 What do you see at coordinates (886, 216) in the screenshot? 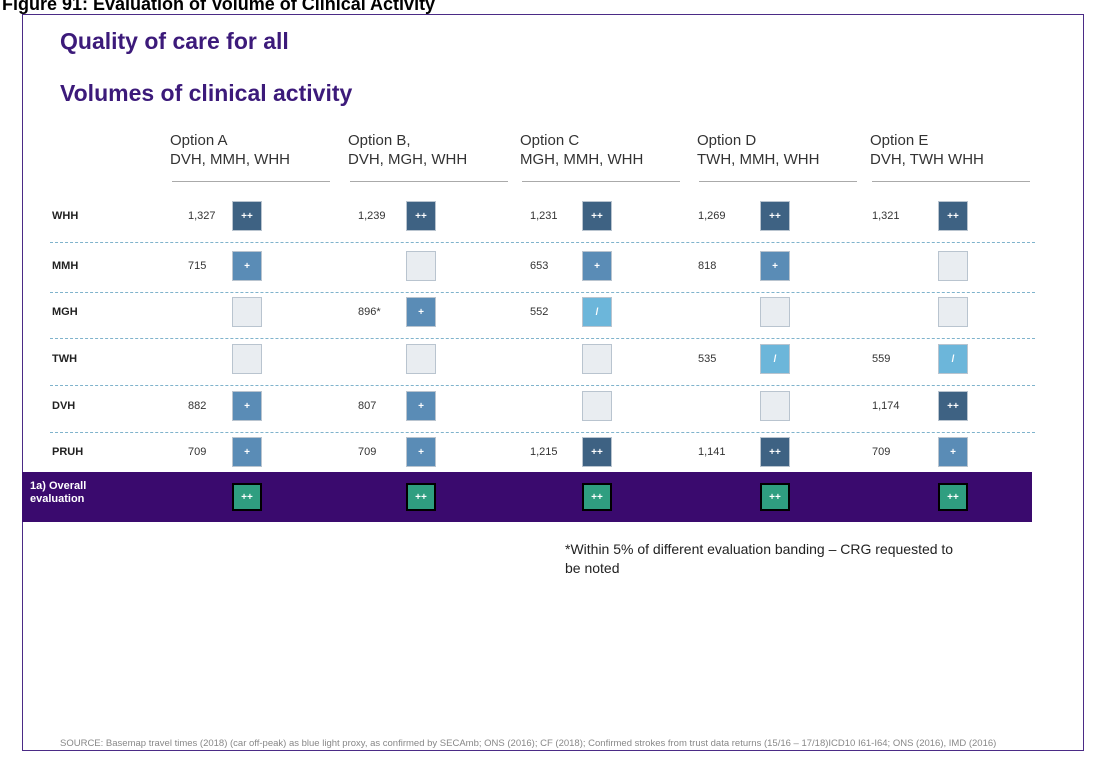
I see `cell-value: 1,321` at bounding box center [886, 216].